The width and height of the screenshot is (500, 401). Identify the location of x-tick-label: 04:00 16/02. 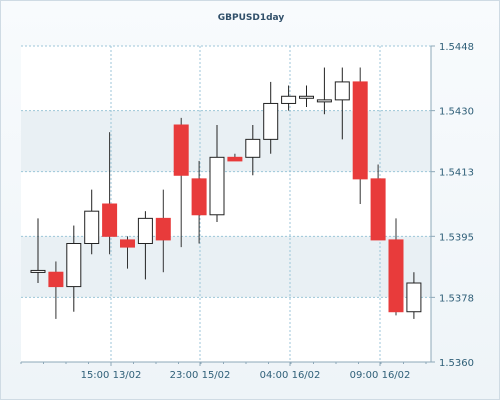
(290, 375).